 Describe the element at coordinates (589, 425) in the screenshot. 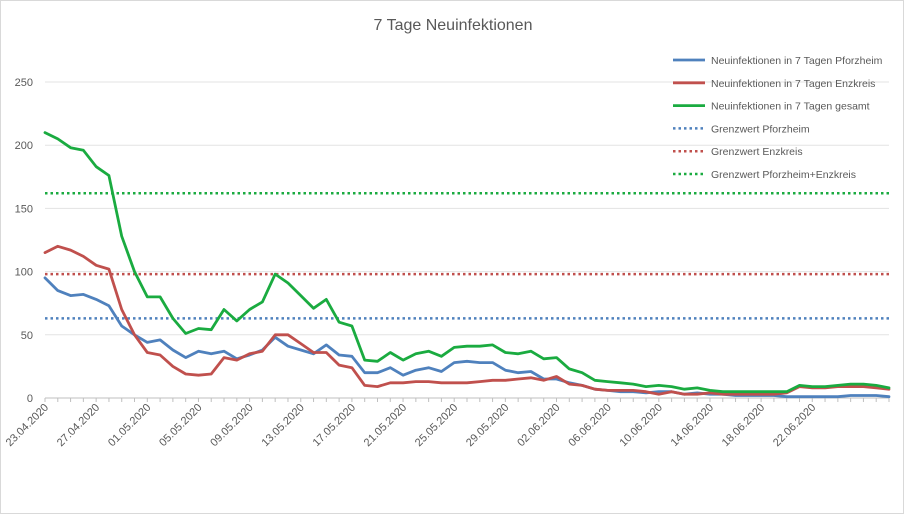

I see `x-tick-label: 06.06.2020` at that location.